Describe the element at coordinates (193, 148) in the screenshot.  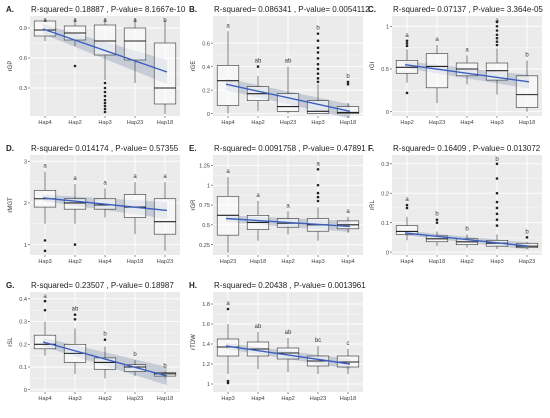
I see `panel-letter: E.` at that location.